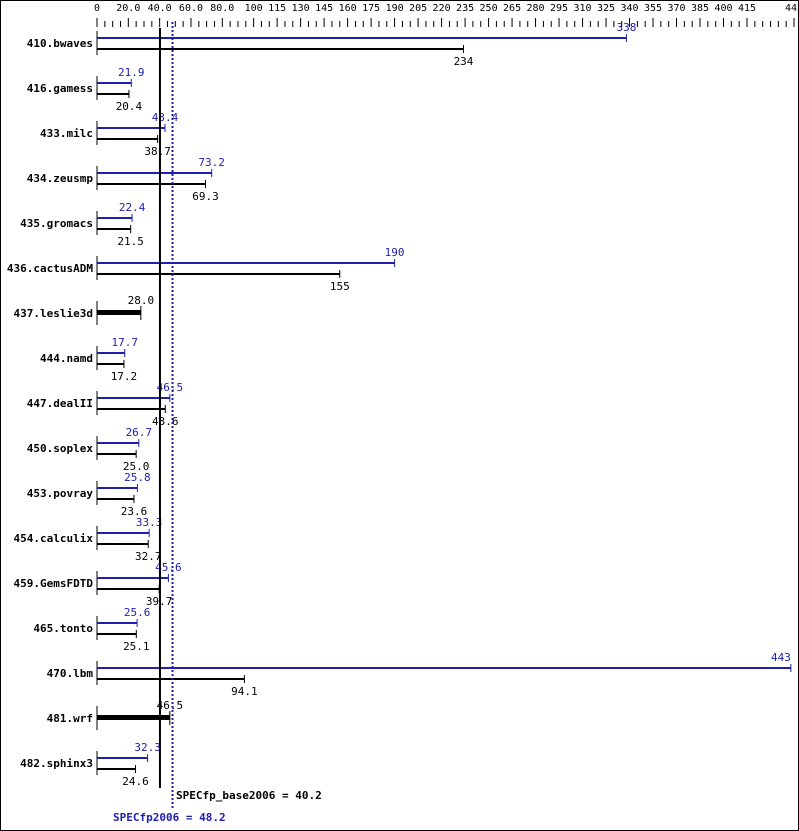  I want to click on benchmark-label: 437.leslie3d, so click(53, 313).